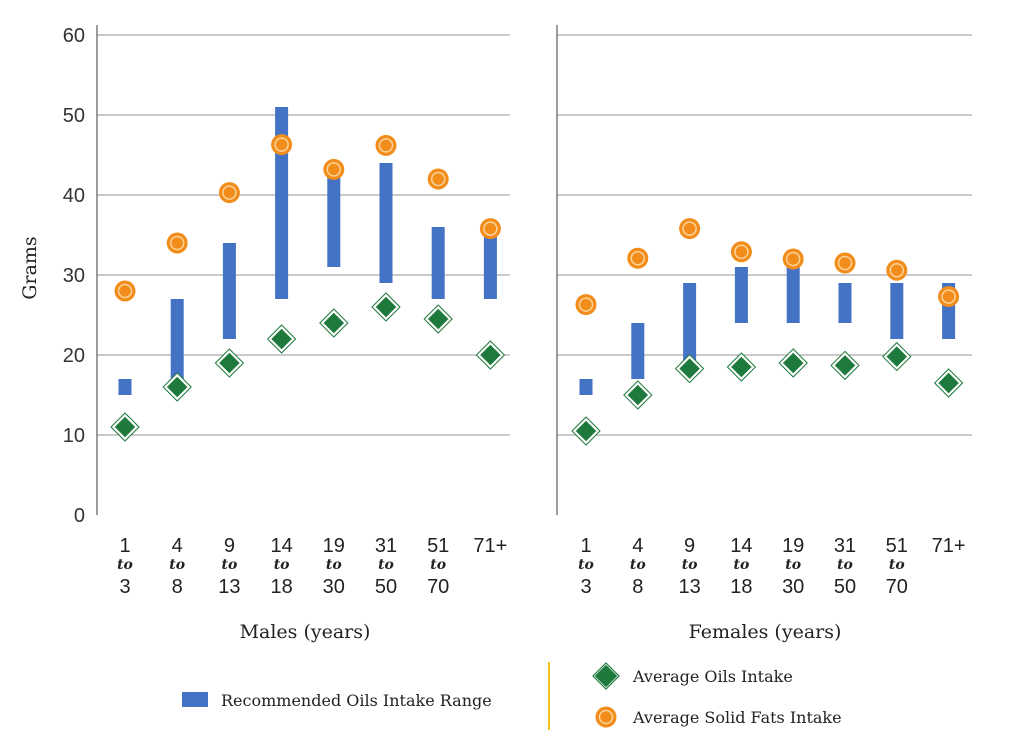  What do you see at coordinates (74, 196) in the screenshot?
I see `y-tick-label: 40` at bounding box center [74, 196].